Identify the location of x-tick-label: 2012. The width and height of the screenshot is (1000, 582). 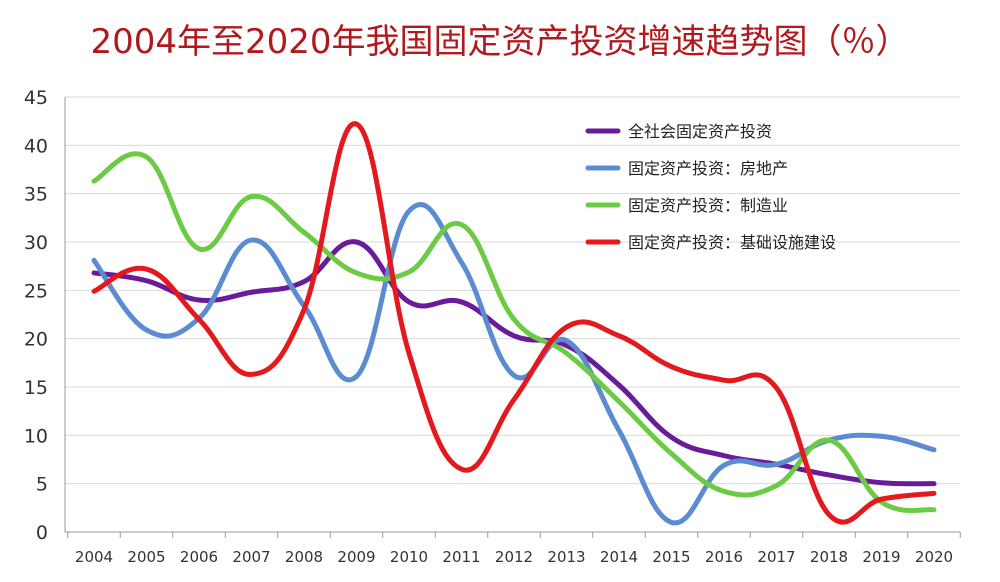
(514, 557).